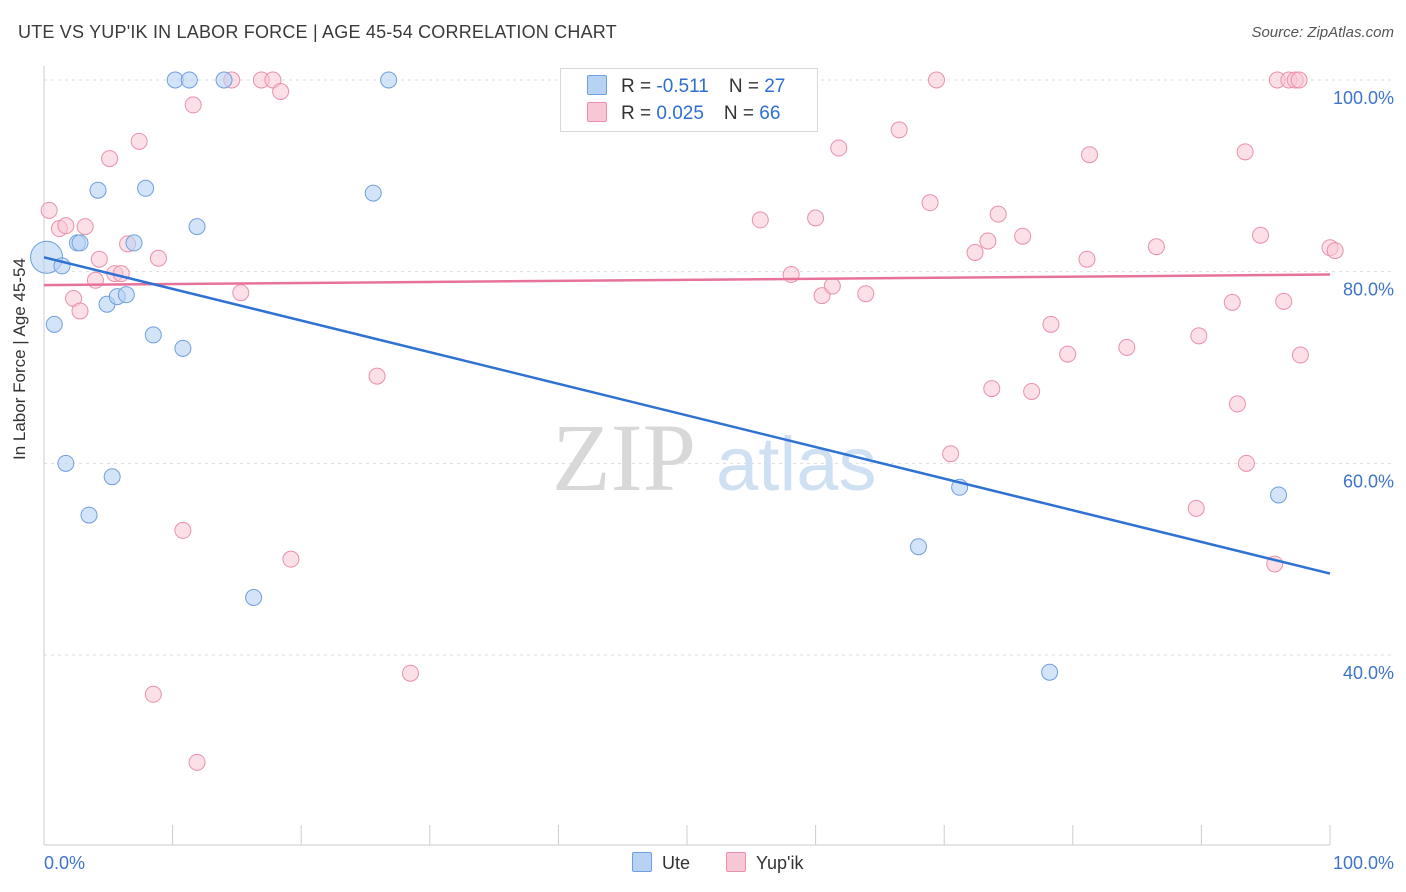  Describe the element at coordinates (1322, 32) in the screenshot. I see `chart-source: Source: ZipAtlas.com` at that location.